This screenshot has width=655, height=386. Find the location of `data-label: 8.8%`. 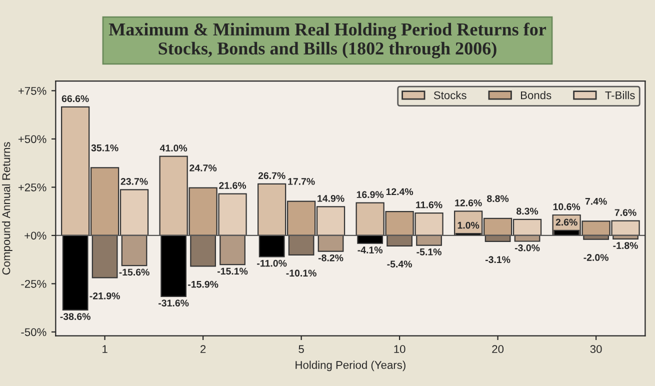

data-label: 8.8% is located at coordinates (498, 198).